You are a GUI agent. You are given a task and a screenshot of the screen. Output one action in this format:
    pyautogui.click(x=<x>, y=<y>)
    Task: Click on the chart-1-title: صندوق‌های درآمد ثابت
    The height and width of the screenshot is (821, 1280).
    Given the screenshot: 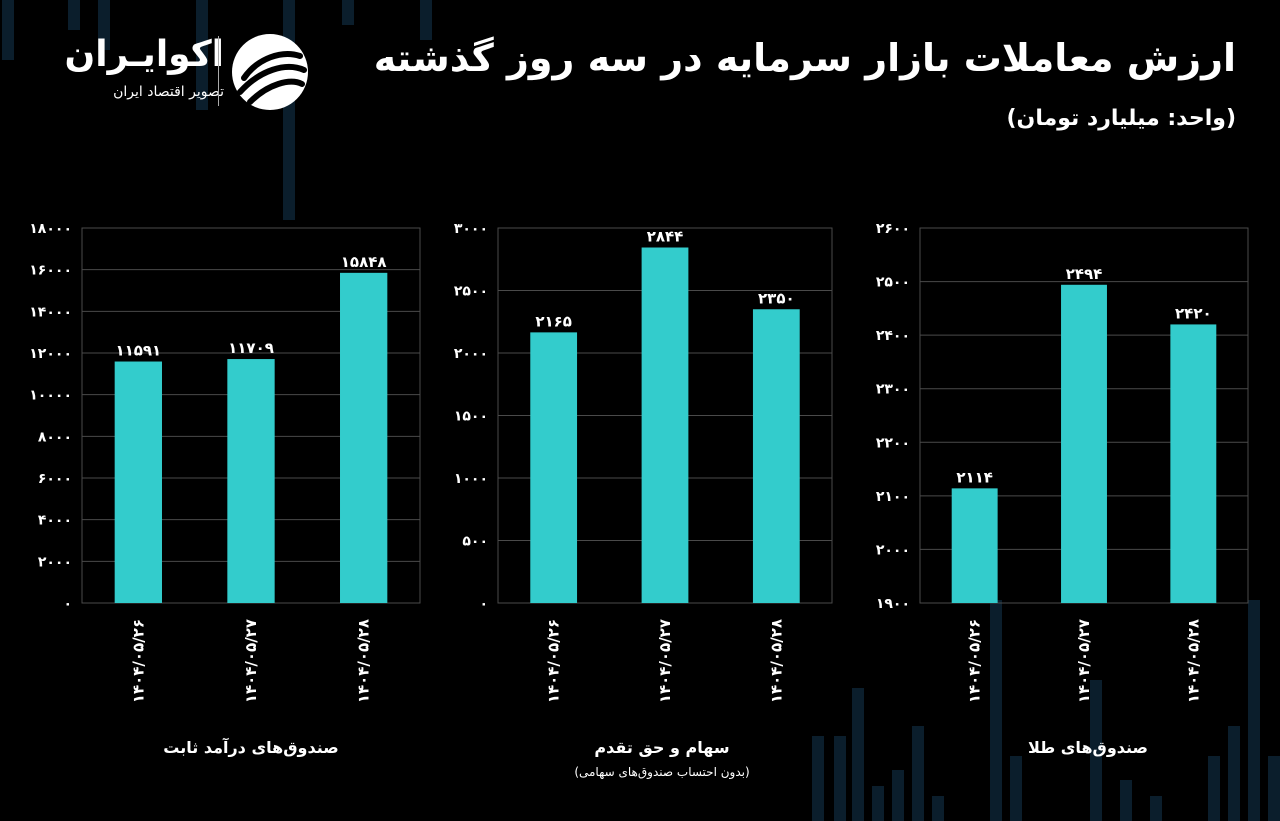 What is the action you would take?
    pyautogui.click(x=251, y=747)
    